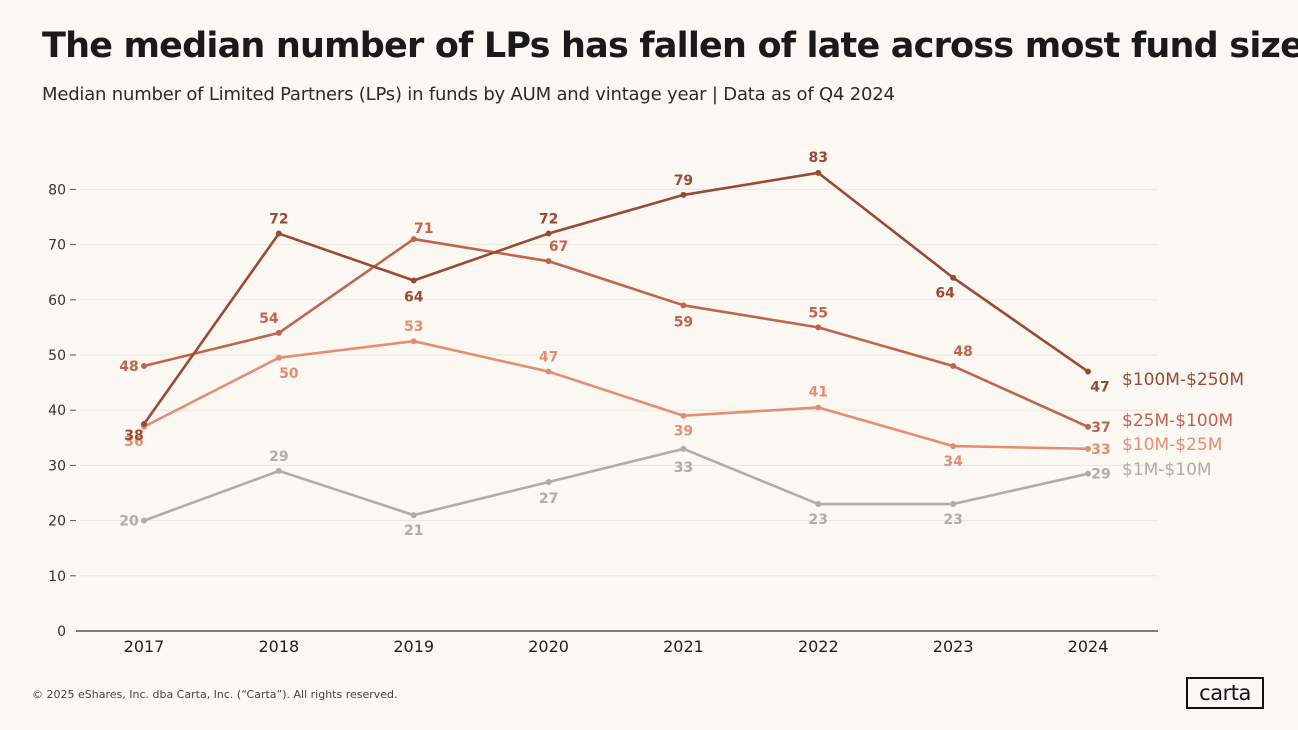  Describe the element at coordinates (962, 352) in the screenshot. I see `data-label-s2-2023: 48` at that location.